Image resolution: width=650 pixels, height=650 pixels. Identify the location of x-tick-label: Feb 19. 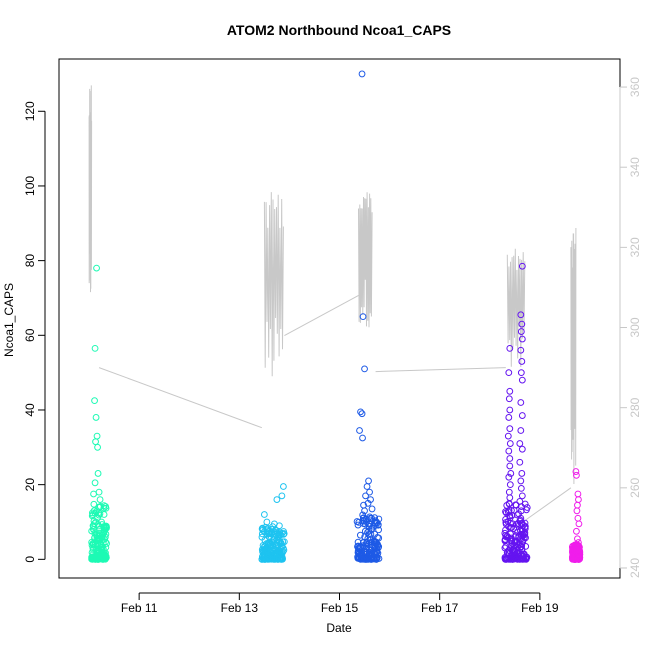
(540, 608).